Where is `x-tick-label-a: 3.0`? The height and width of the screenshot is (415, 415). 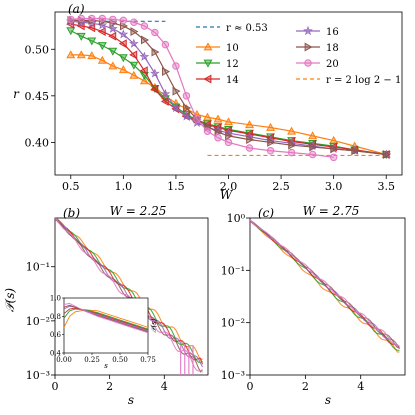 x-tick-label-a: 3.0 is located at coordinates (334, 186).